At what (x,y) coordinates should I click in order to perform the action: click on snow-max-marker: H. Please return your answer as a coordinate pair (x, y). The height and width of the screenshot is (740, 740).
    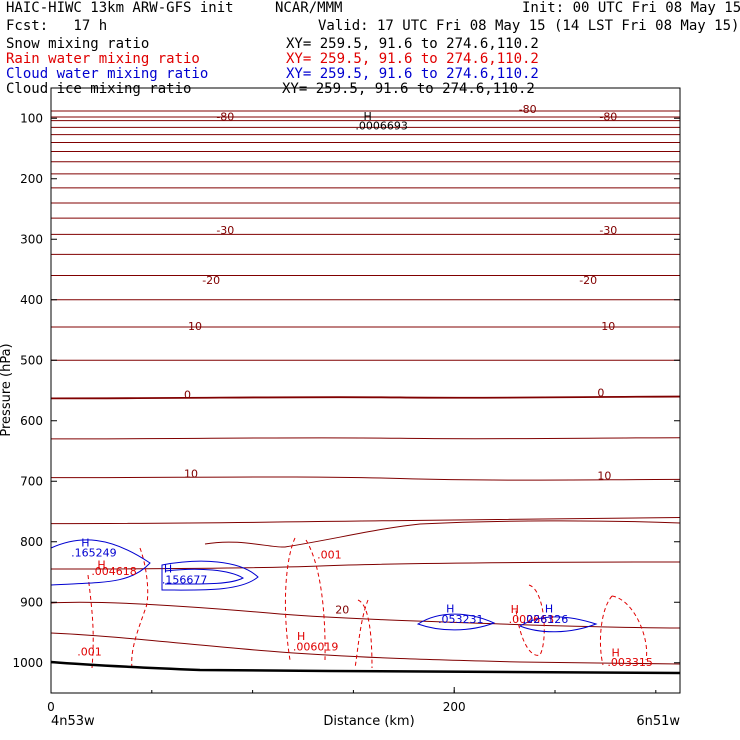
    Looking at the image, I should click on (367, 116).